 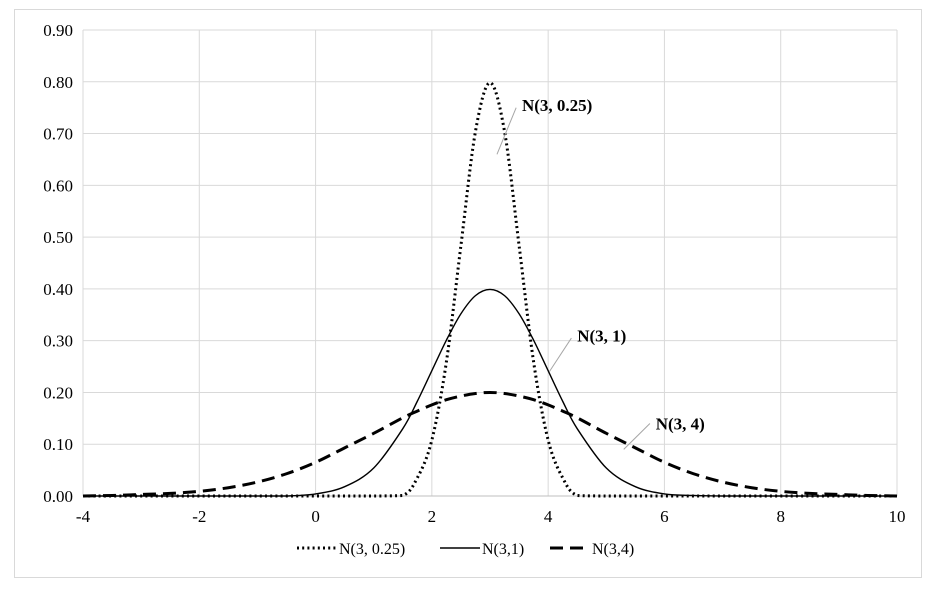 I want to click on series-annotations: N(3, 0.25) N(3, 1) N(3, 4), so click(x=600, y=273).